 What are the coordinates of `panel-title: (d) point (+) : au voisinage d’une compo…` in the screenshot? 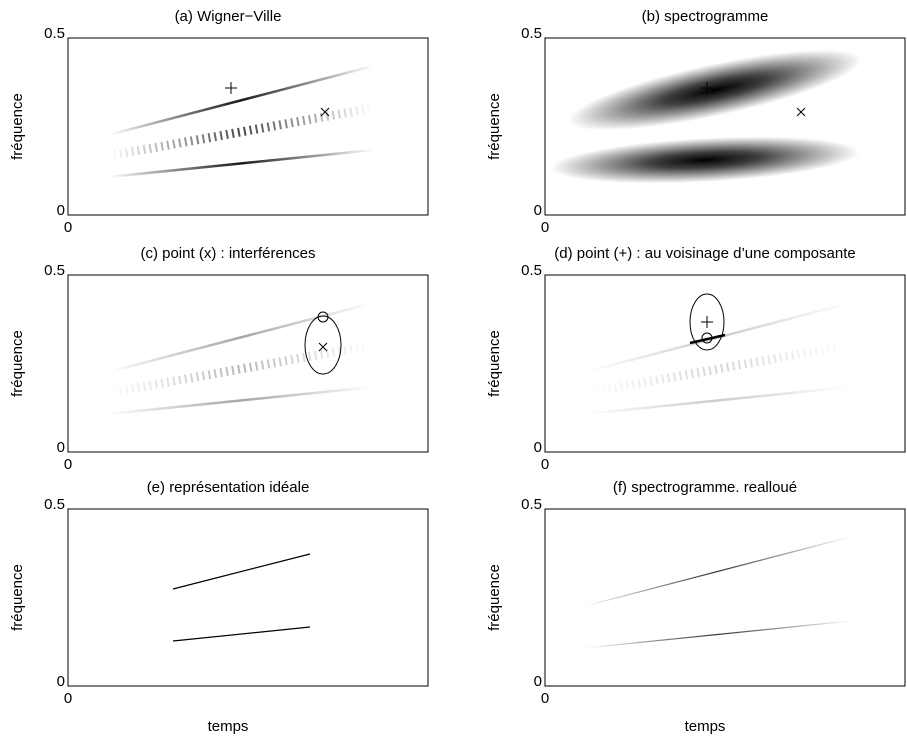 It's located at (704, 253).